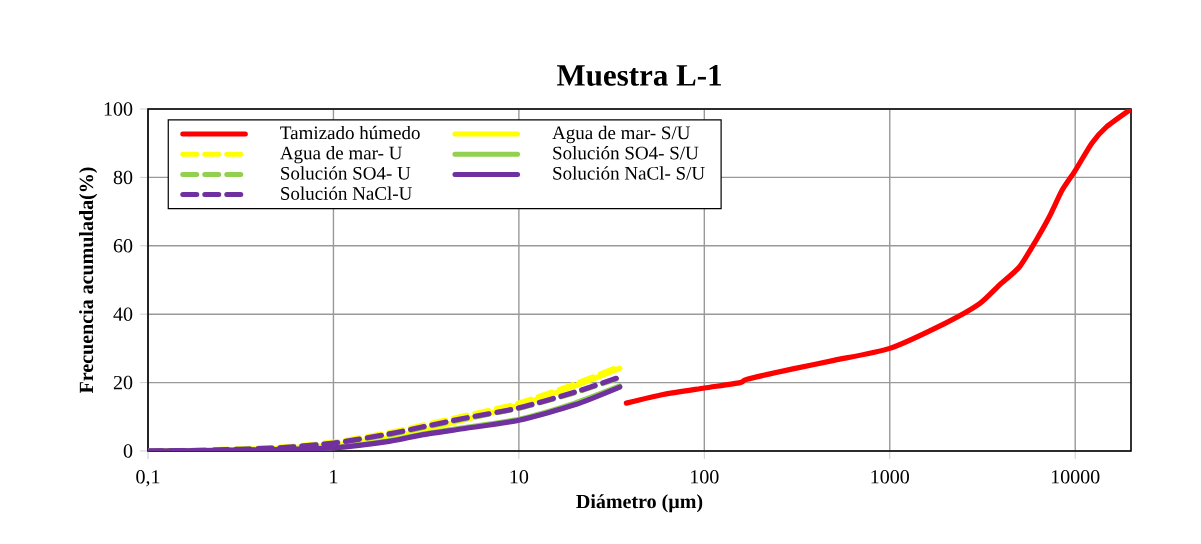 This screenshot has height=544, width=1201. Describe the element at coordinates (1075, 477) in the screenshot. I see `x-tick-label: 10000` at that location.